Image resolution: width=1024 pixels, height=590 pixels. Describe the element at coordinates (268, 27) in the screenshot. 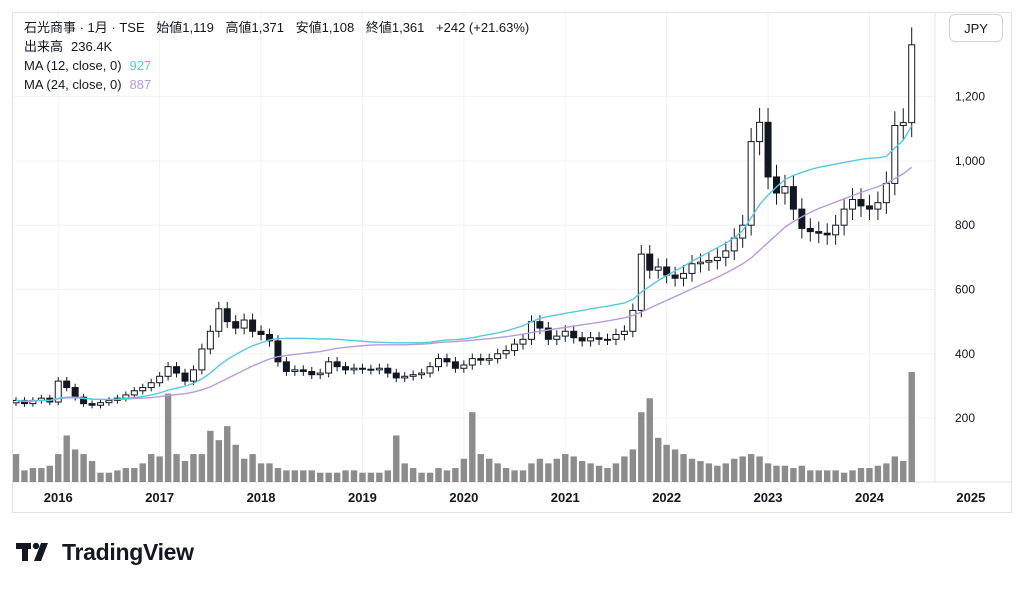

I see `high-value: 1,371` at that location.